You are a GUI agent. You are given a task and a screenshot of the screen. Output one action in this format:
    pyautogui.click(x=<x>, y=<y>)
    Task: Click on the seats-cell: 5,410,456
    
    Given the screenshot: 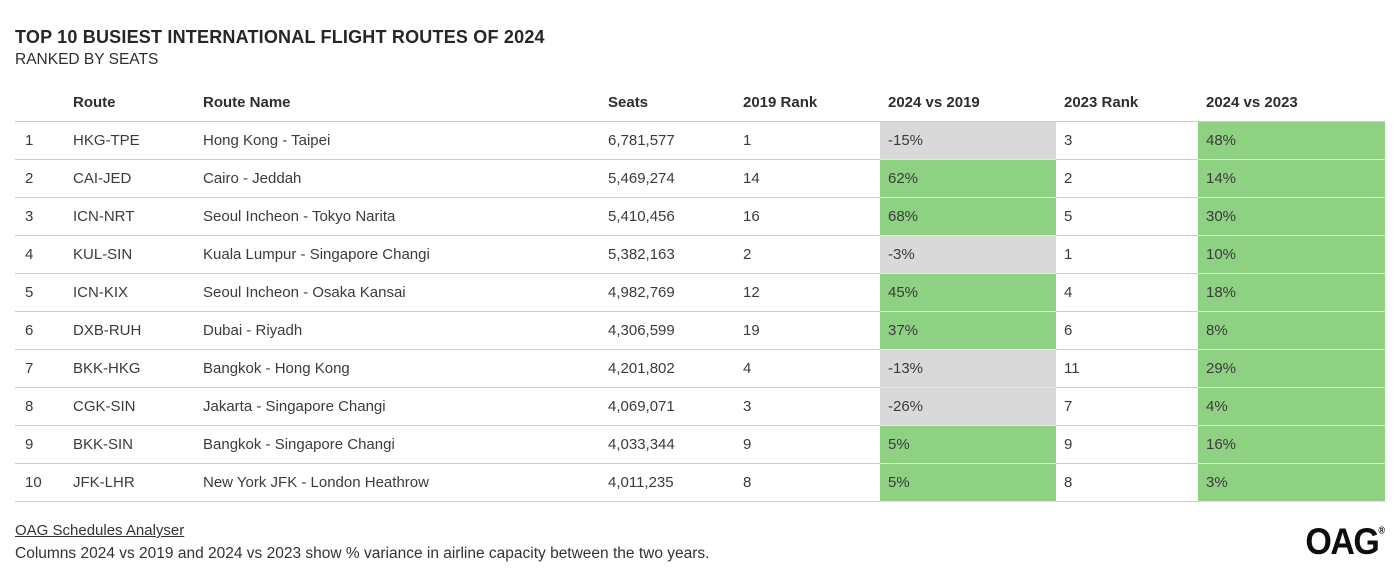 What is the action you would take?
    pyautogui.click(x=667, y=216)
    